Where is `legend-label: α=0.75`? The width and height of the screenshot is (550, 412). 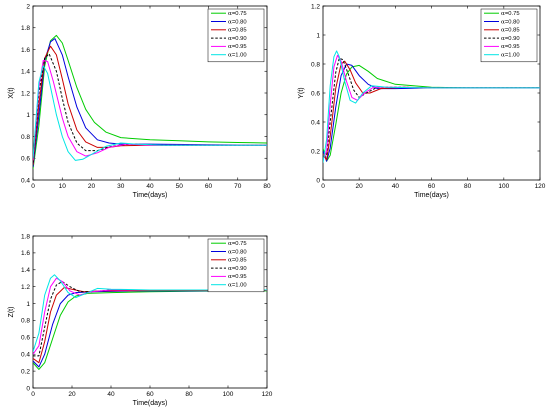
legend-label: α=0.75 is located at coordinates (237, 244).